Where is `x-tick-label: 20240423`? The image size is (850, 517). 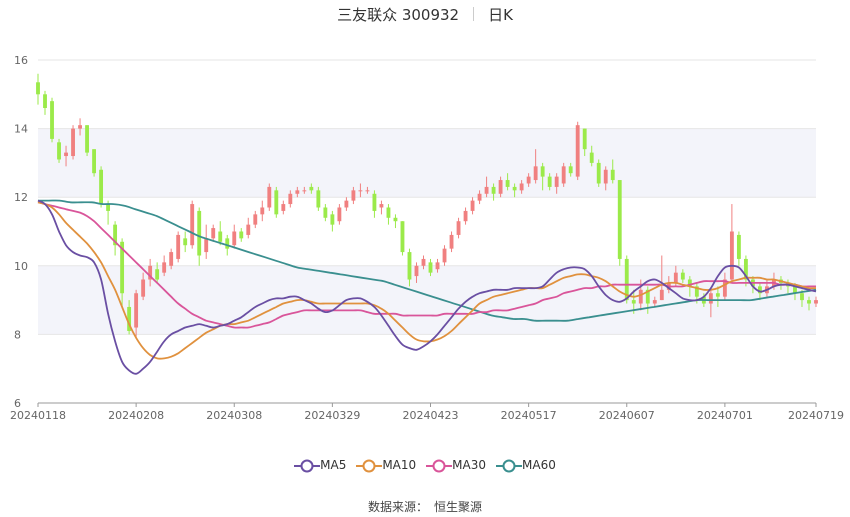 x-tick-label: 20240423 is located at coordinates (431, 415).